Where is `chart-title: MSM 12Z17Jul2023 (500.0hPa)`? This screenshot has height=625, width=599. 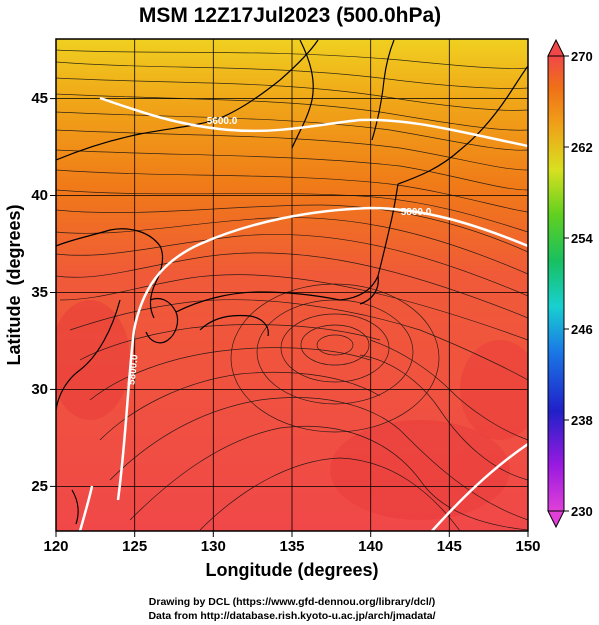 chart-title: MSM 12Z17Jul2023 (500.0hPa) is located at coordinates (290, 15).